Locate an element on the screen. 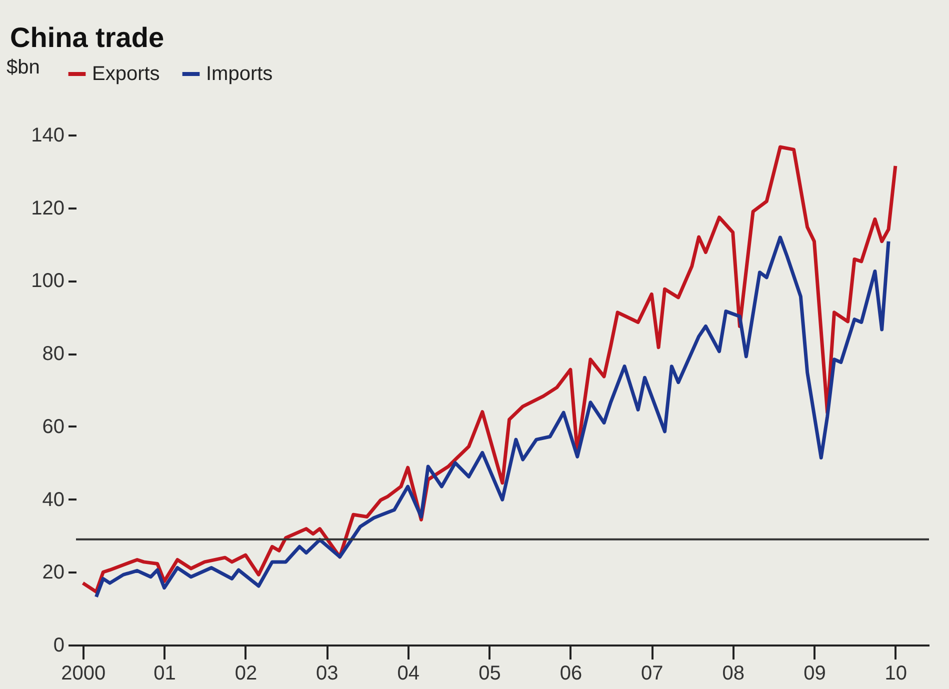 This screenshot has width=949, height=689. chart-title: China trade is located at coordinates (87, 37).